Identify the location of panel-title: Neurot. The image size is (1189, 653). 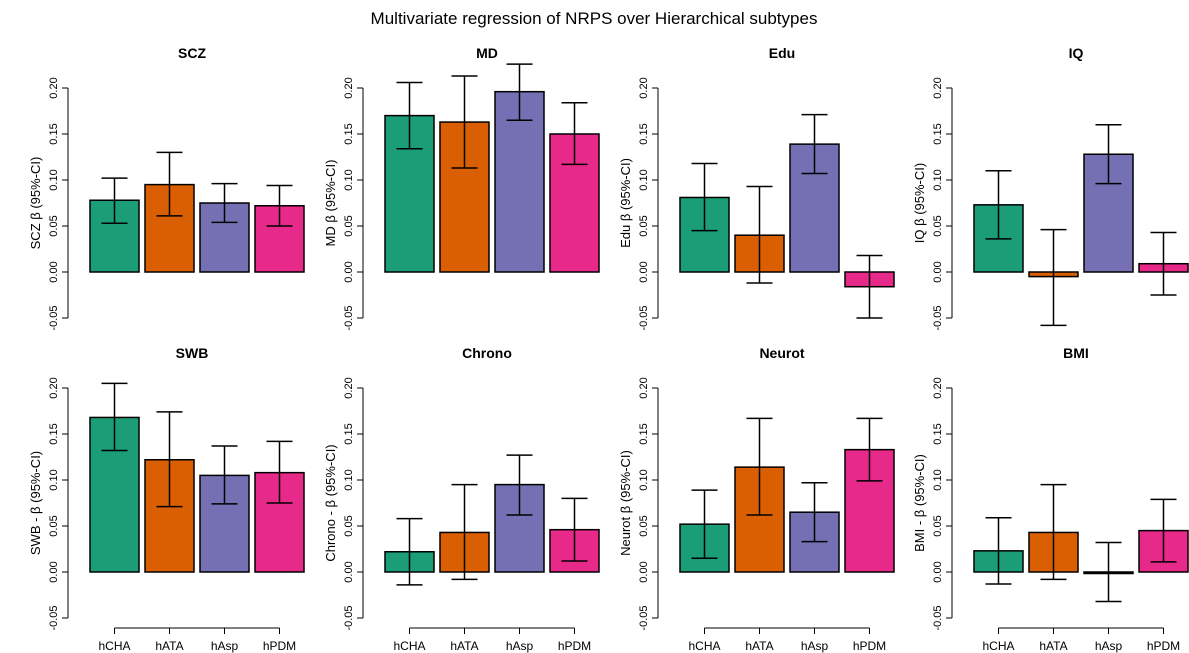
(781, 353).